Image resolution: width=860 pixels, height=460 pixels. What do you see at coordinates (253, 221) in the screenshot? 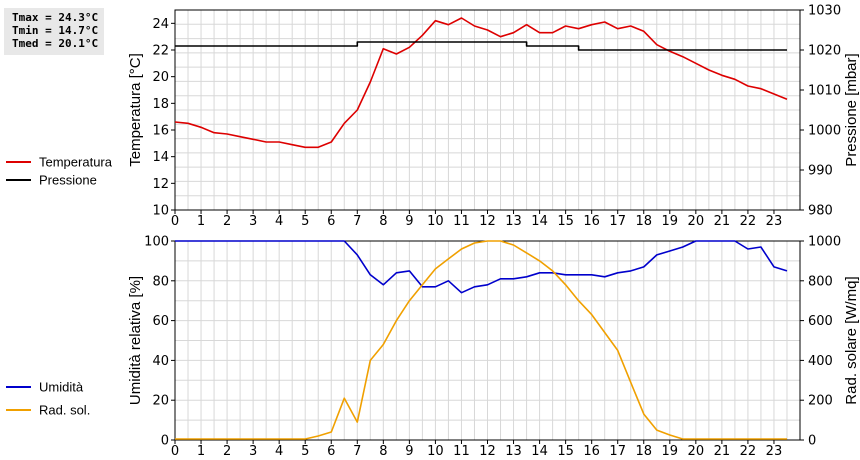
I see `top-x-tick-label: 3` at bounding box center [253, 221].